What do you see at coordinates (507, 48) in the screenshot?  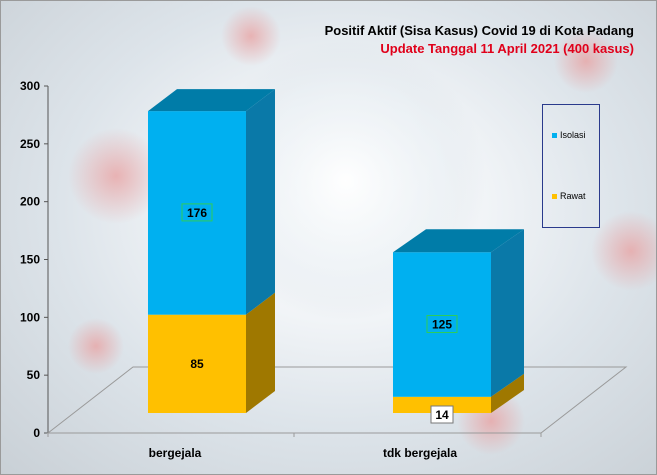 I see `chart-subtitle: Update Tanggal 11 April 2021 (400 kasus)` at bounding box center [507, 48].